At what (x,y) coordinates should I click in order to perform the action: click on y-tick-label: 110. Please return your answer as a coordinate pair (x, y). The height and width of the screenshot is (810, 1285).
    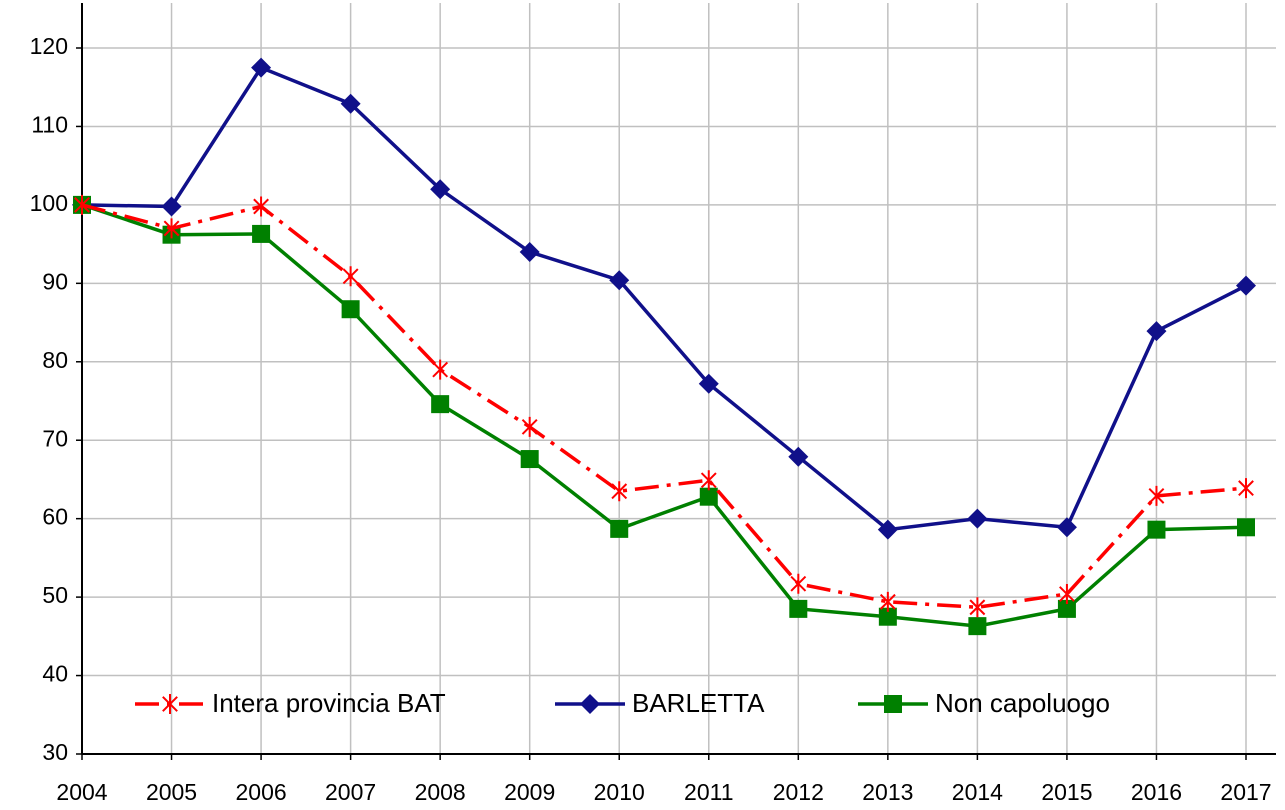
    Looking at the image, I should click on (49, 125).